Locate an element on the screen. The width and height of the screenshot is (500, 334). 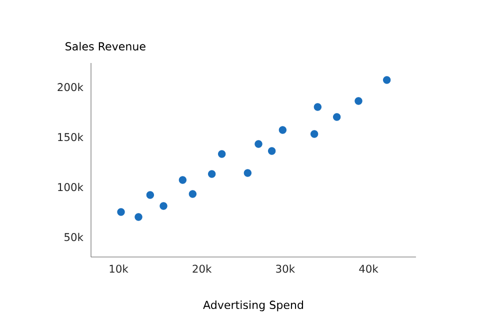
y-axis-title: Sales Revenue is located at coordinates (106, 46).